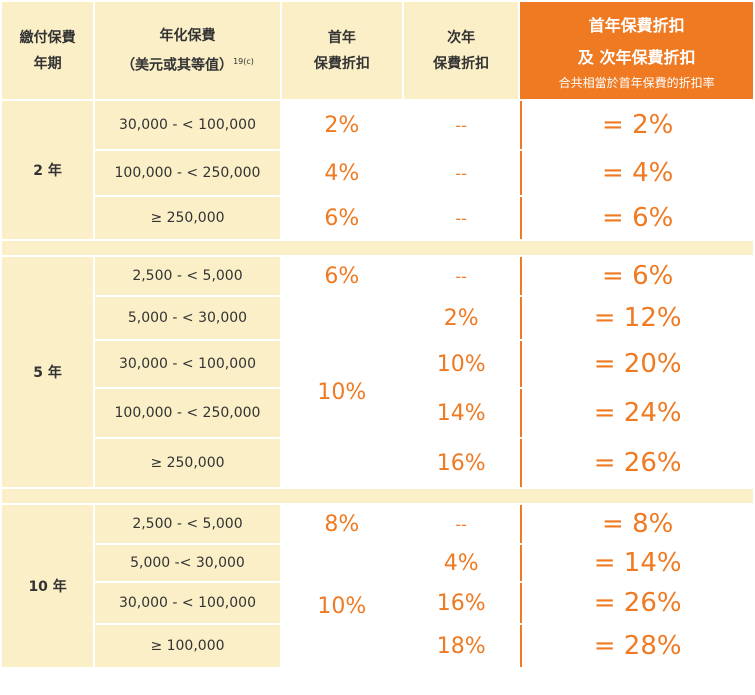 This screenshot has width=755, height=695. I want to click on table-row: 30,000 - < 100,000 16% = 26%, so click(377, 603).